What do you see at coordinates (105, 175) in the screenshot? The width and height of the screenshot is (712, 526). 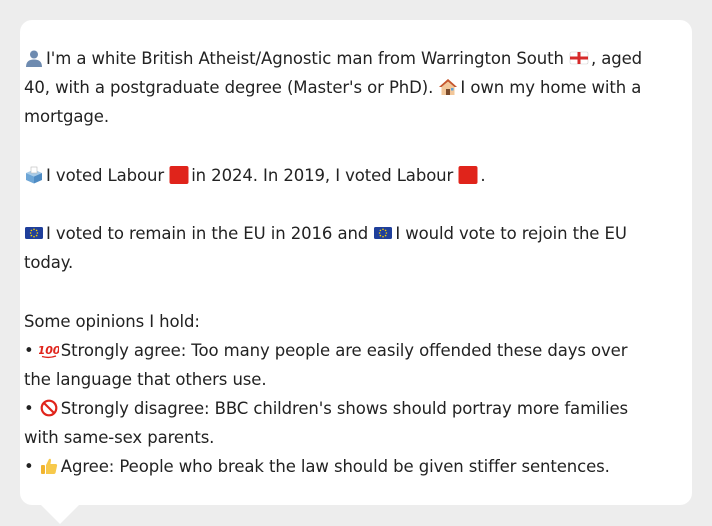 I see `votes-text-part1: I voted Labour` at bounding box center [105, 175].